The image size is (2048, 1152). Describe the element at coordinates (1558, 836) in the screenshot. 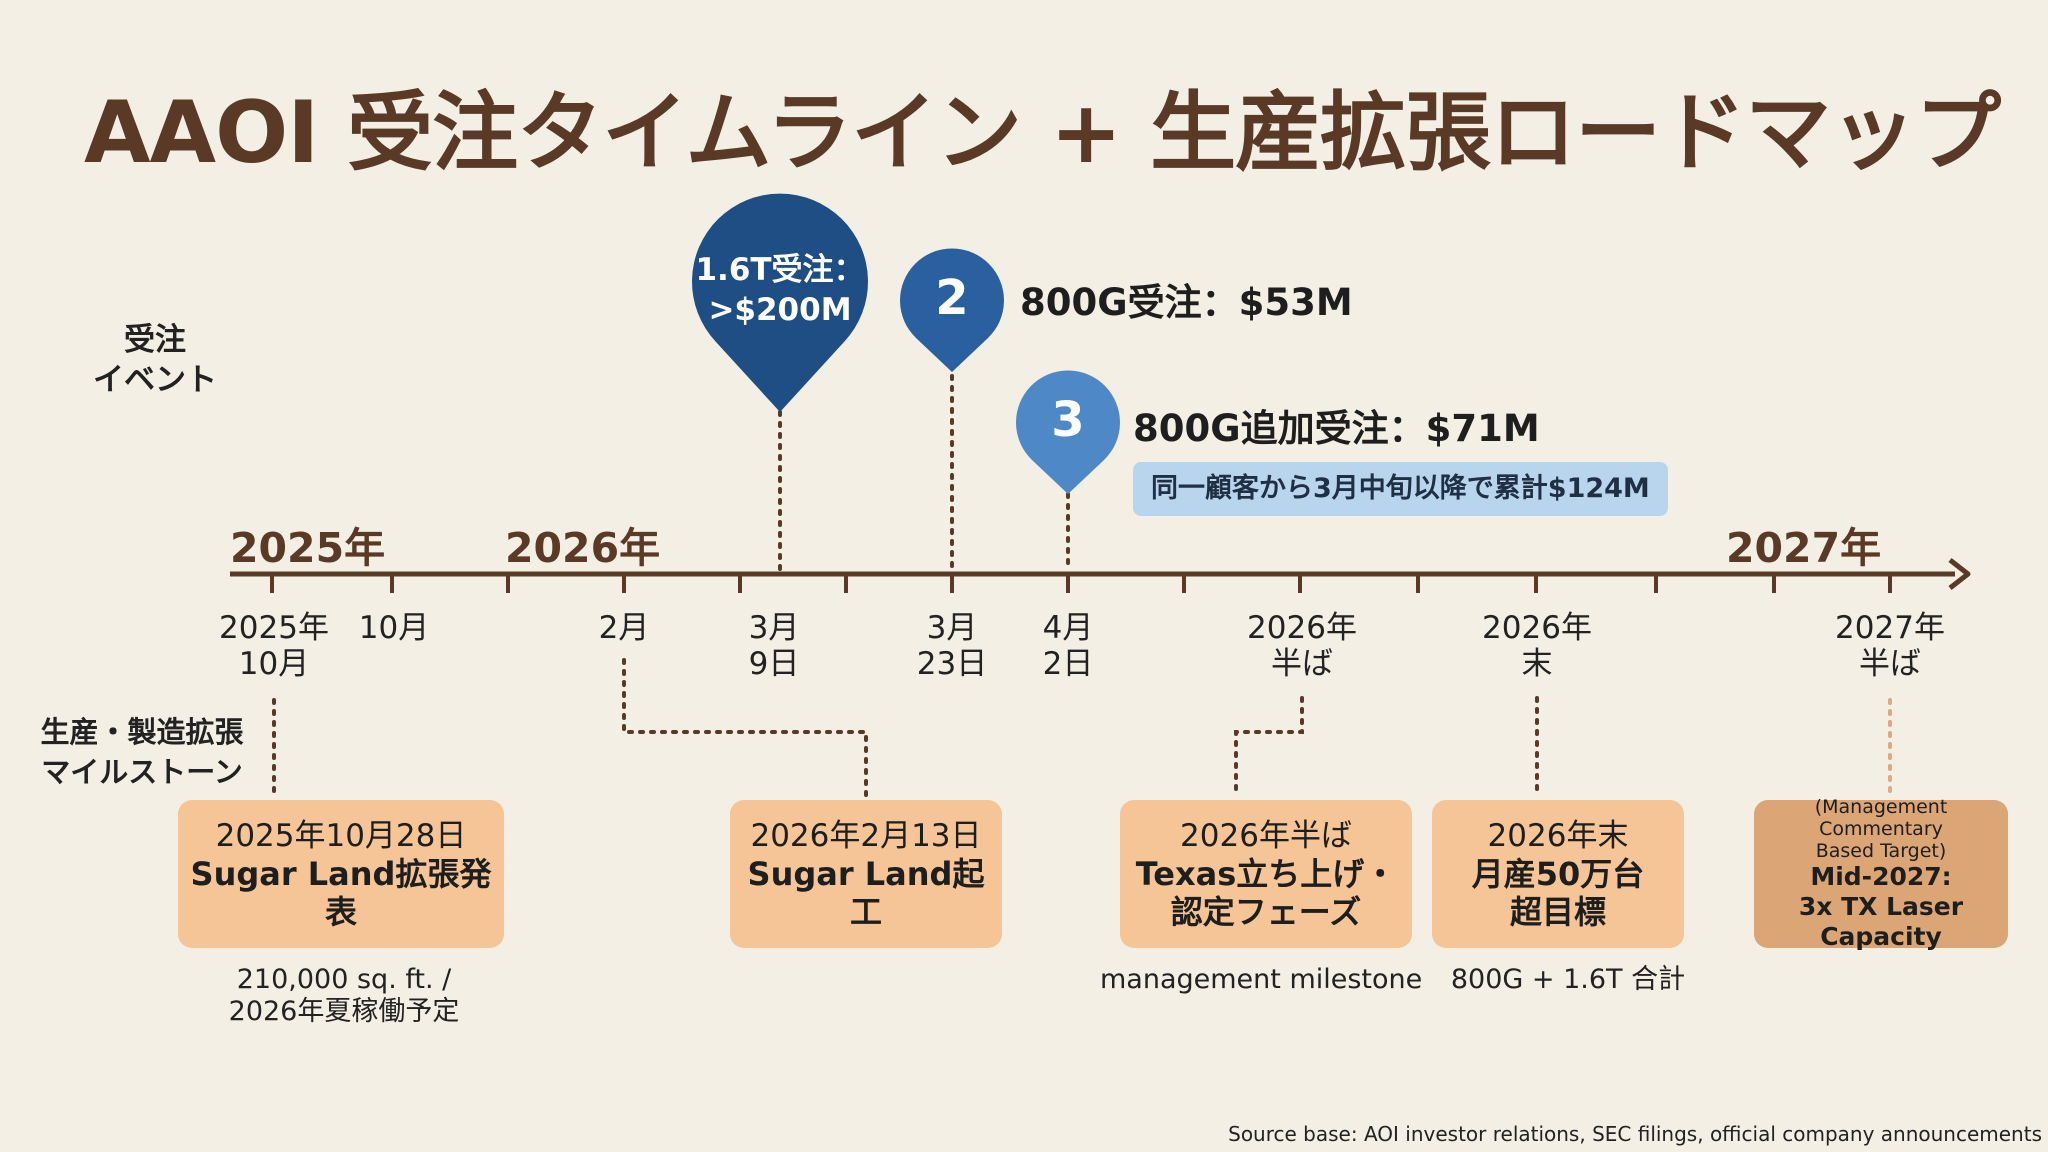

I see `milestone-date: 2026年末` at that location.